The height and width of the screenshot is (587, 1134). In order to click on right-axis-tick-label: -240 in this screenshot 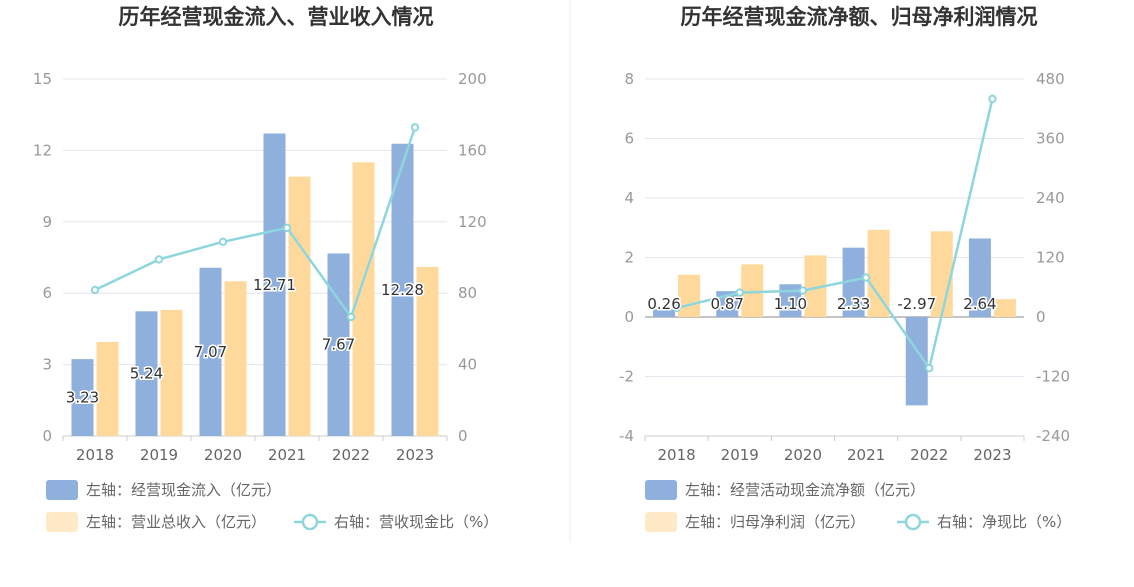, I will do `click(1053, 436)`.